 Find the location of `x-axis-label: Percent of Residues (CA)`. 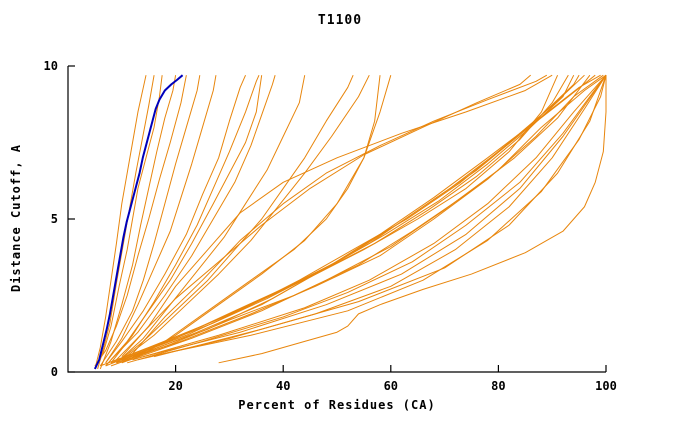

x-axis-label: Percent of Residues (CA) is located at coordinates (337, 405).